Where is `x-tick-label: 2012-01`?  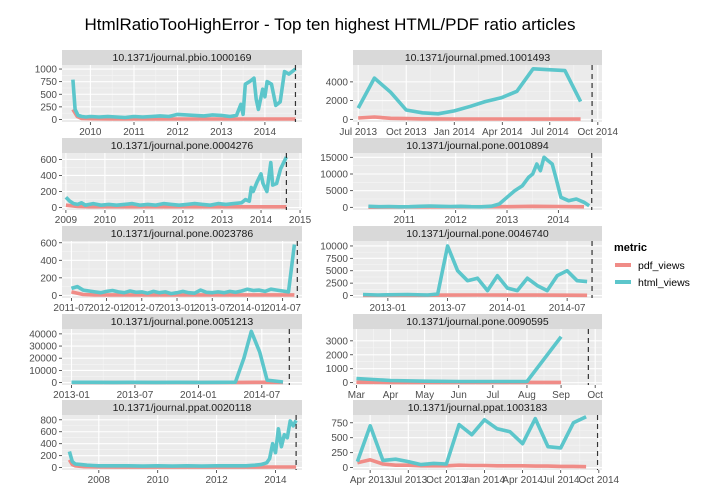
x-tick-label: 2012-01 is located at coordinates (106, 308).